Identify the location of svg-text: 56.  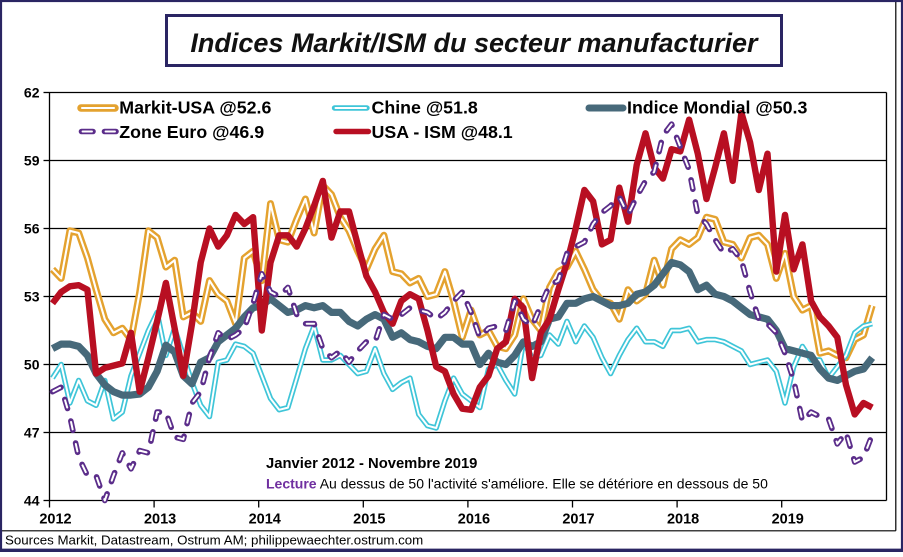
(32, 229).